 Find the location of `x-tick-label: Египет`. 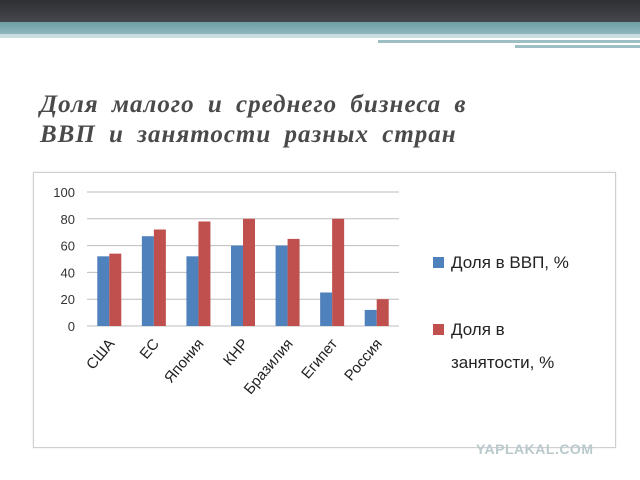

x-tick-label: Египет is located at coordinates (319, 359).